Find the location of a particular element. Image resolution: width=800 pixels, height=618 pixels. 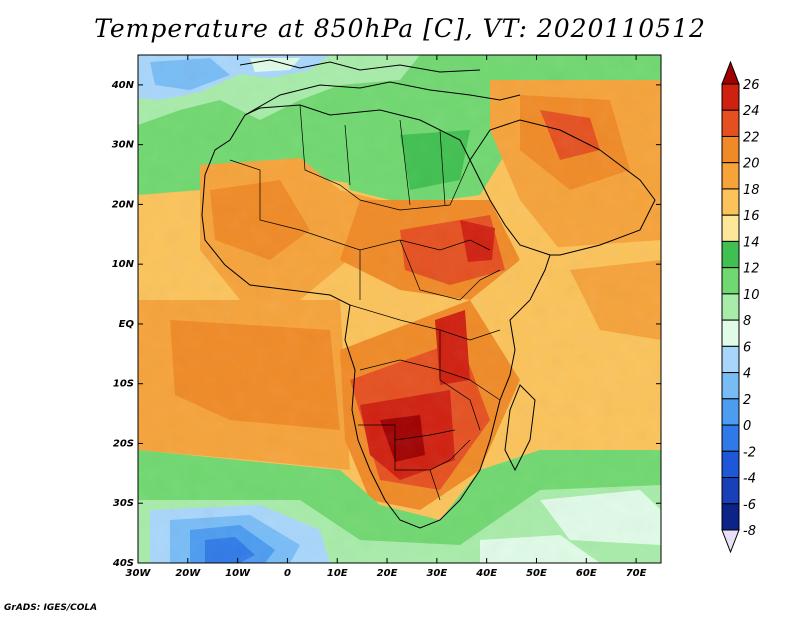

colorbar-label: 12 is located at coordinates (751, 269).